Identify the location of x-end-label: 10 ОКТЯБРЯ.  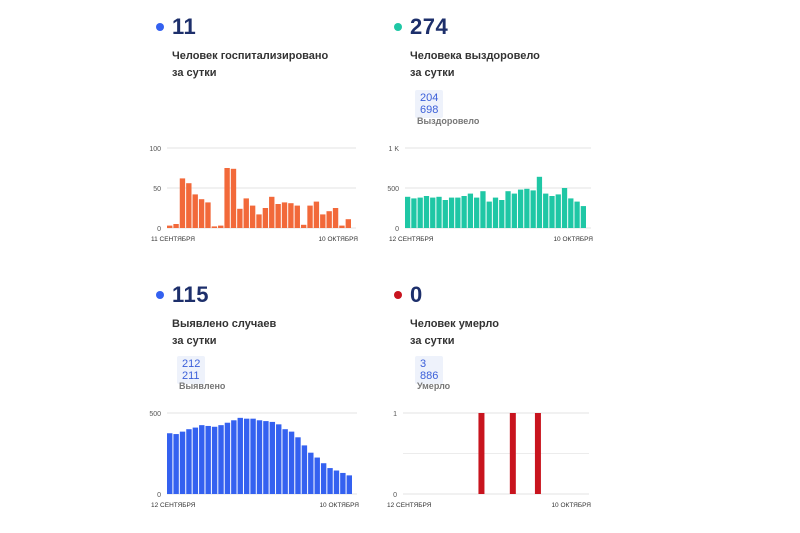
(338, 239).